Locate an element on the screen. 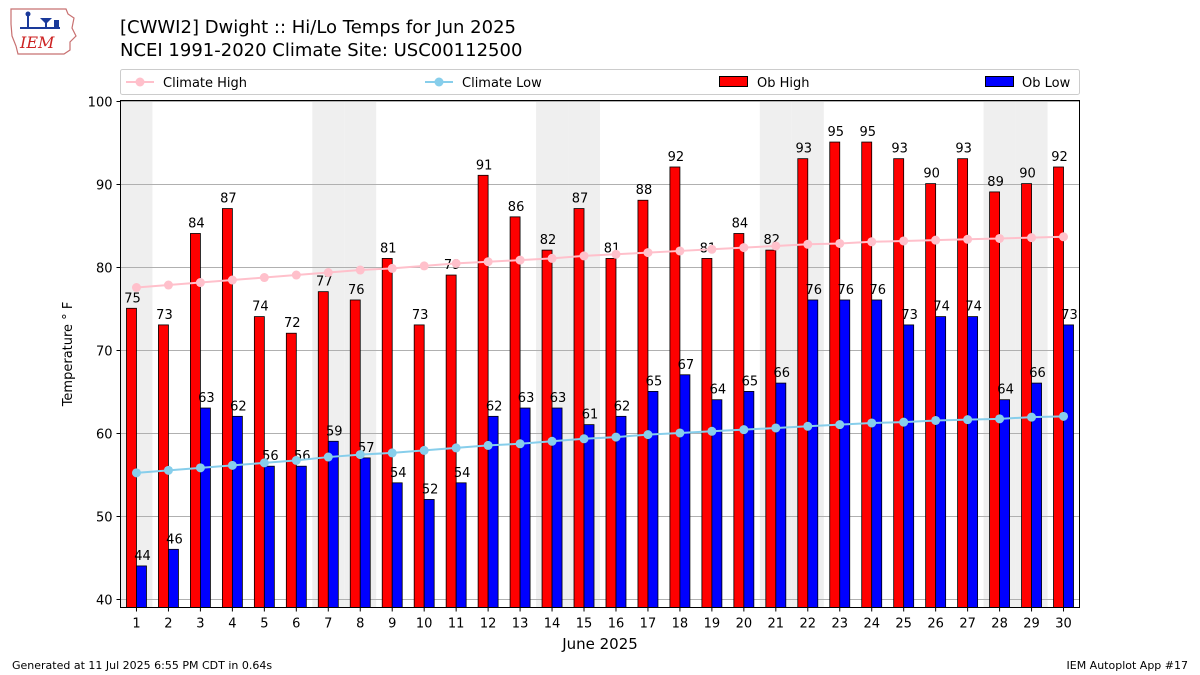  y-tick-label: 60 is located at coordinates (104, 435).